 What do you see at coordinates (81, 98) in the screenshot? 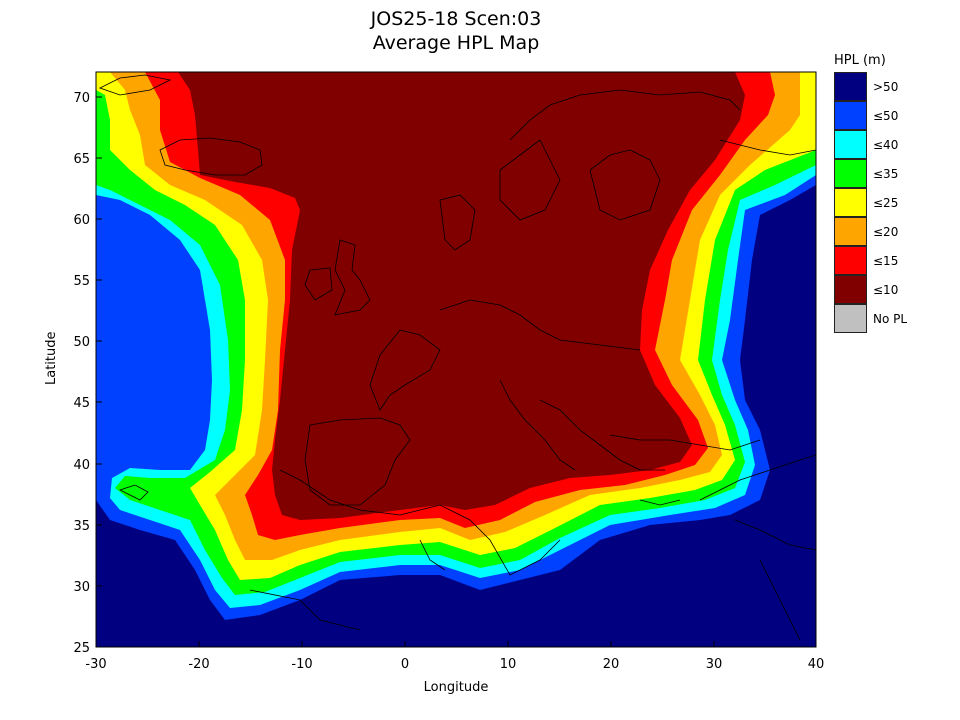
I see `y-tick-label: 70` at bounding box center [81, 98].